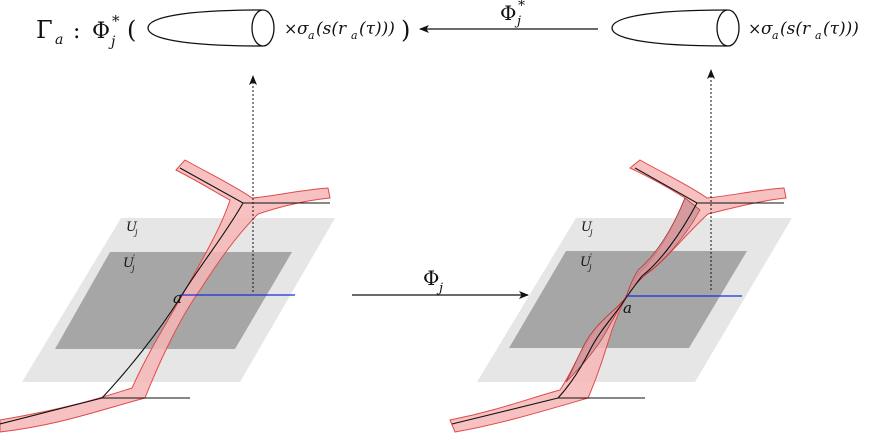 The image size is (870, 435). What do you see at coordinates (517, 21) in the screenshot?
I see `pullback-sub: j` at bounding box center [517, 21].